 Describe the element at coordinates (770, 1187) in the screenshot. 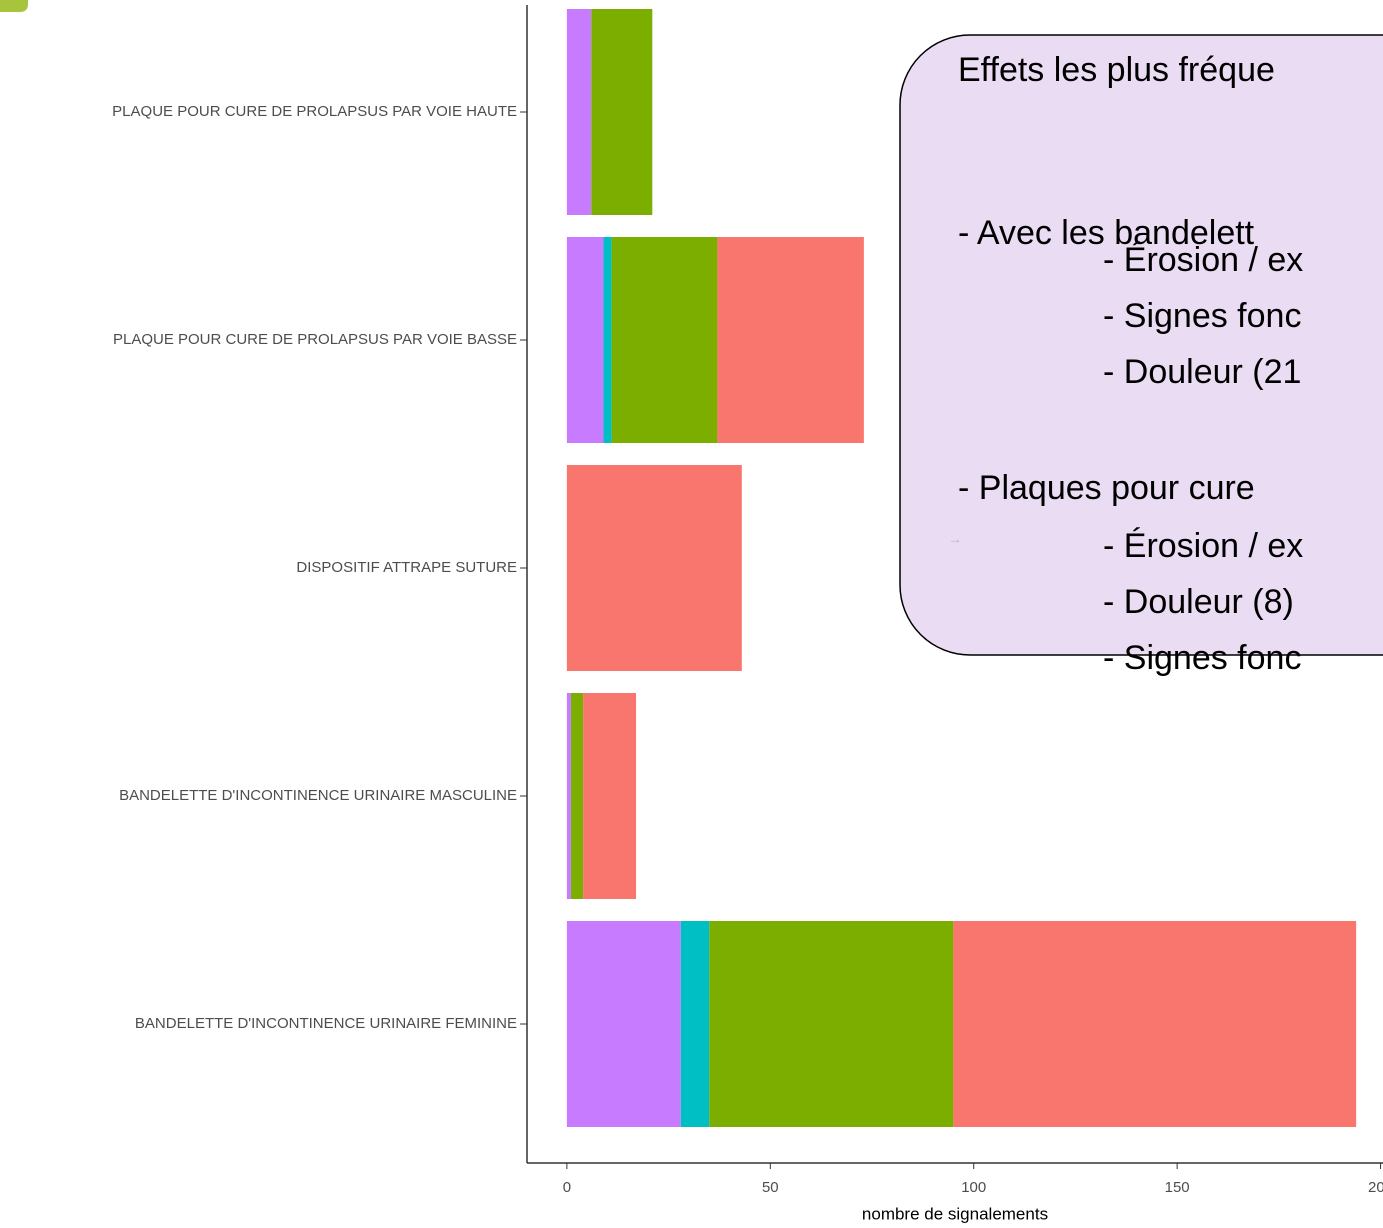

I see `x-tick-label: 50` at that location.